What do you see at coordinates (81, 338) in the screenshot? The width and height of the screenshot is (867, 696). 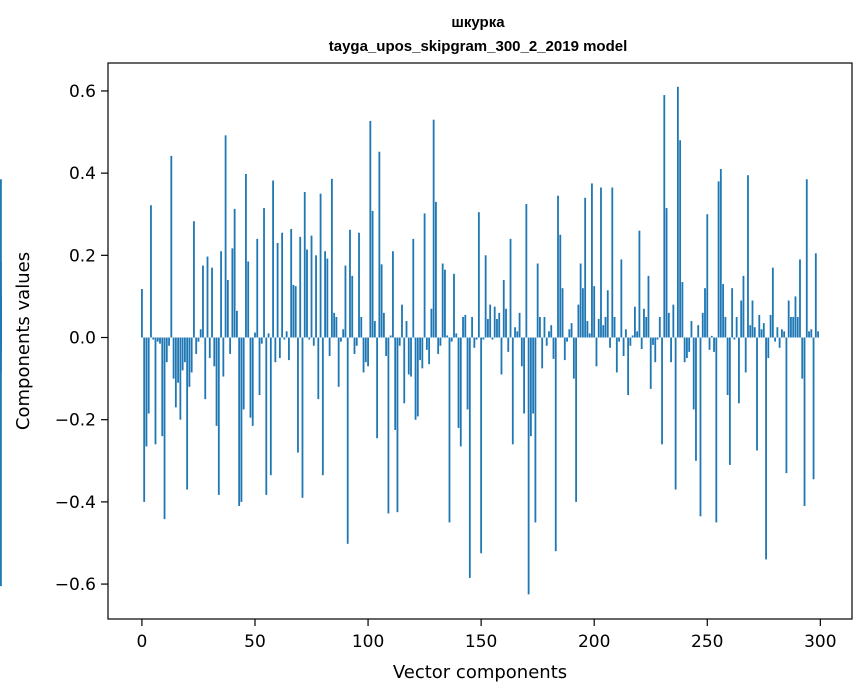 I see `y-axis-ticks: −0.6 −0.4 −0.2 0.0 0.2 0.4 0.6` at bounding box center [81, 338].